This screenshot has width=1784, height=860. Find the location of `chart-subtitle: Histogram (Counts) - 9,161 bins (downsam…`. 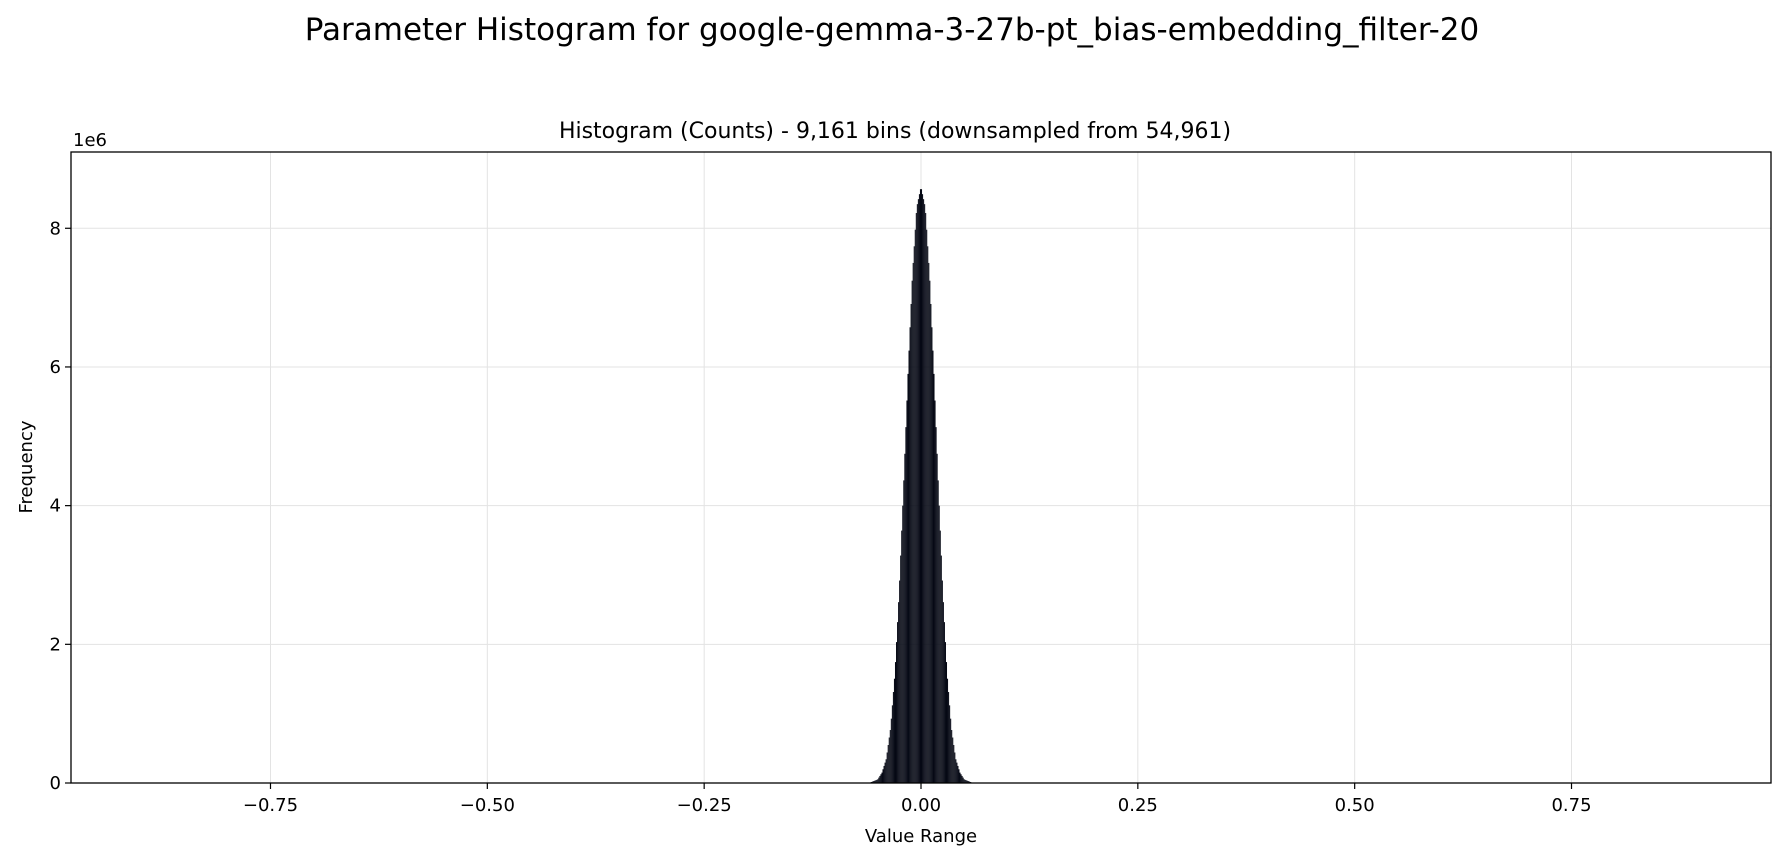

chart-subtitle: Histogram (Counts) - 9,161 bins (downsam… is located at coordinates (895, 131).